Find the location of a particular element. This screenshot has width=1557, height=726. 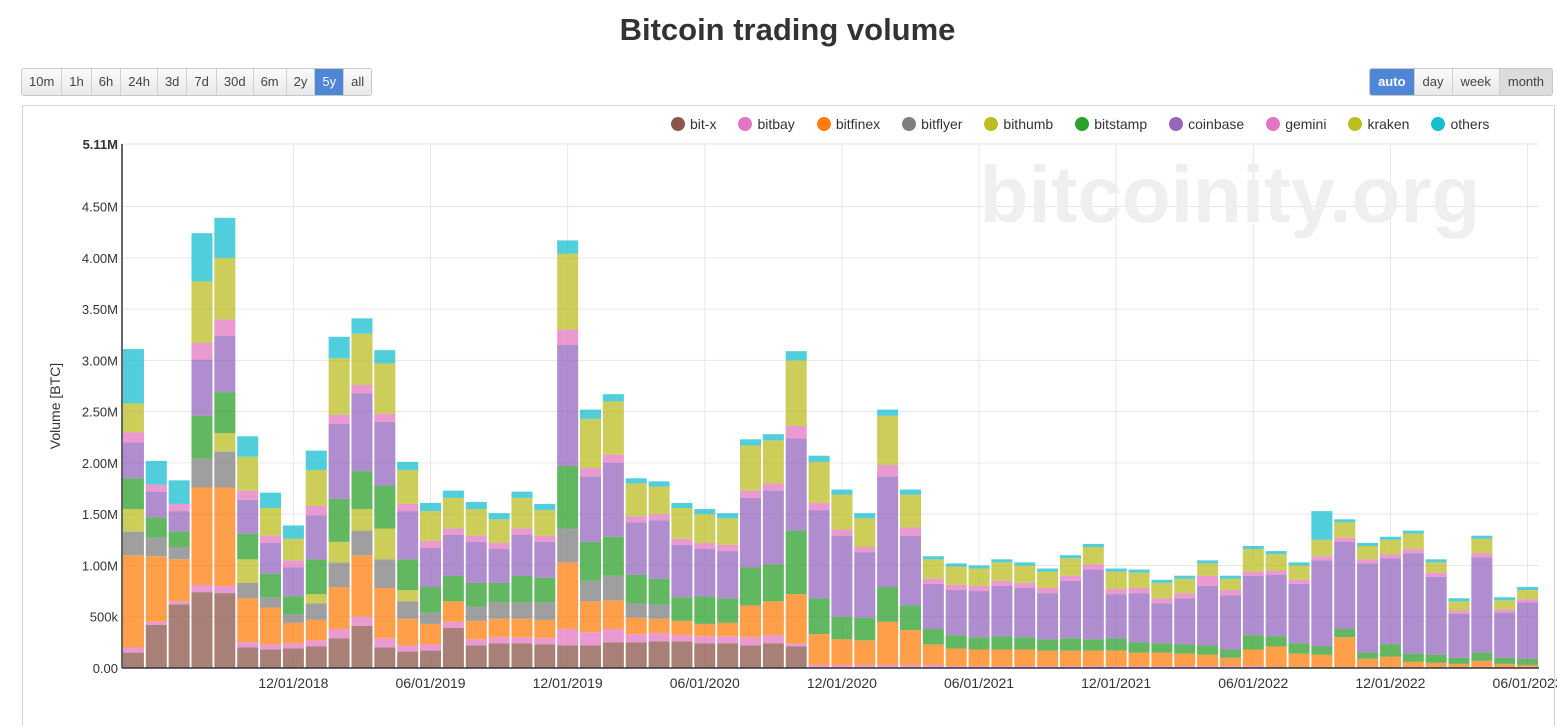

aggregation-button-week: week is located at coordinates (1476, 82).